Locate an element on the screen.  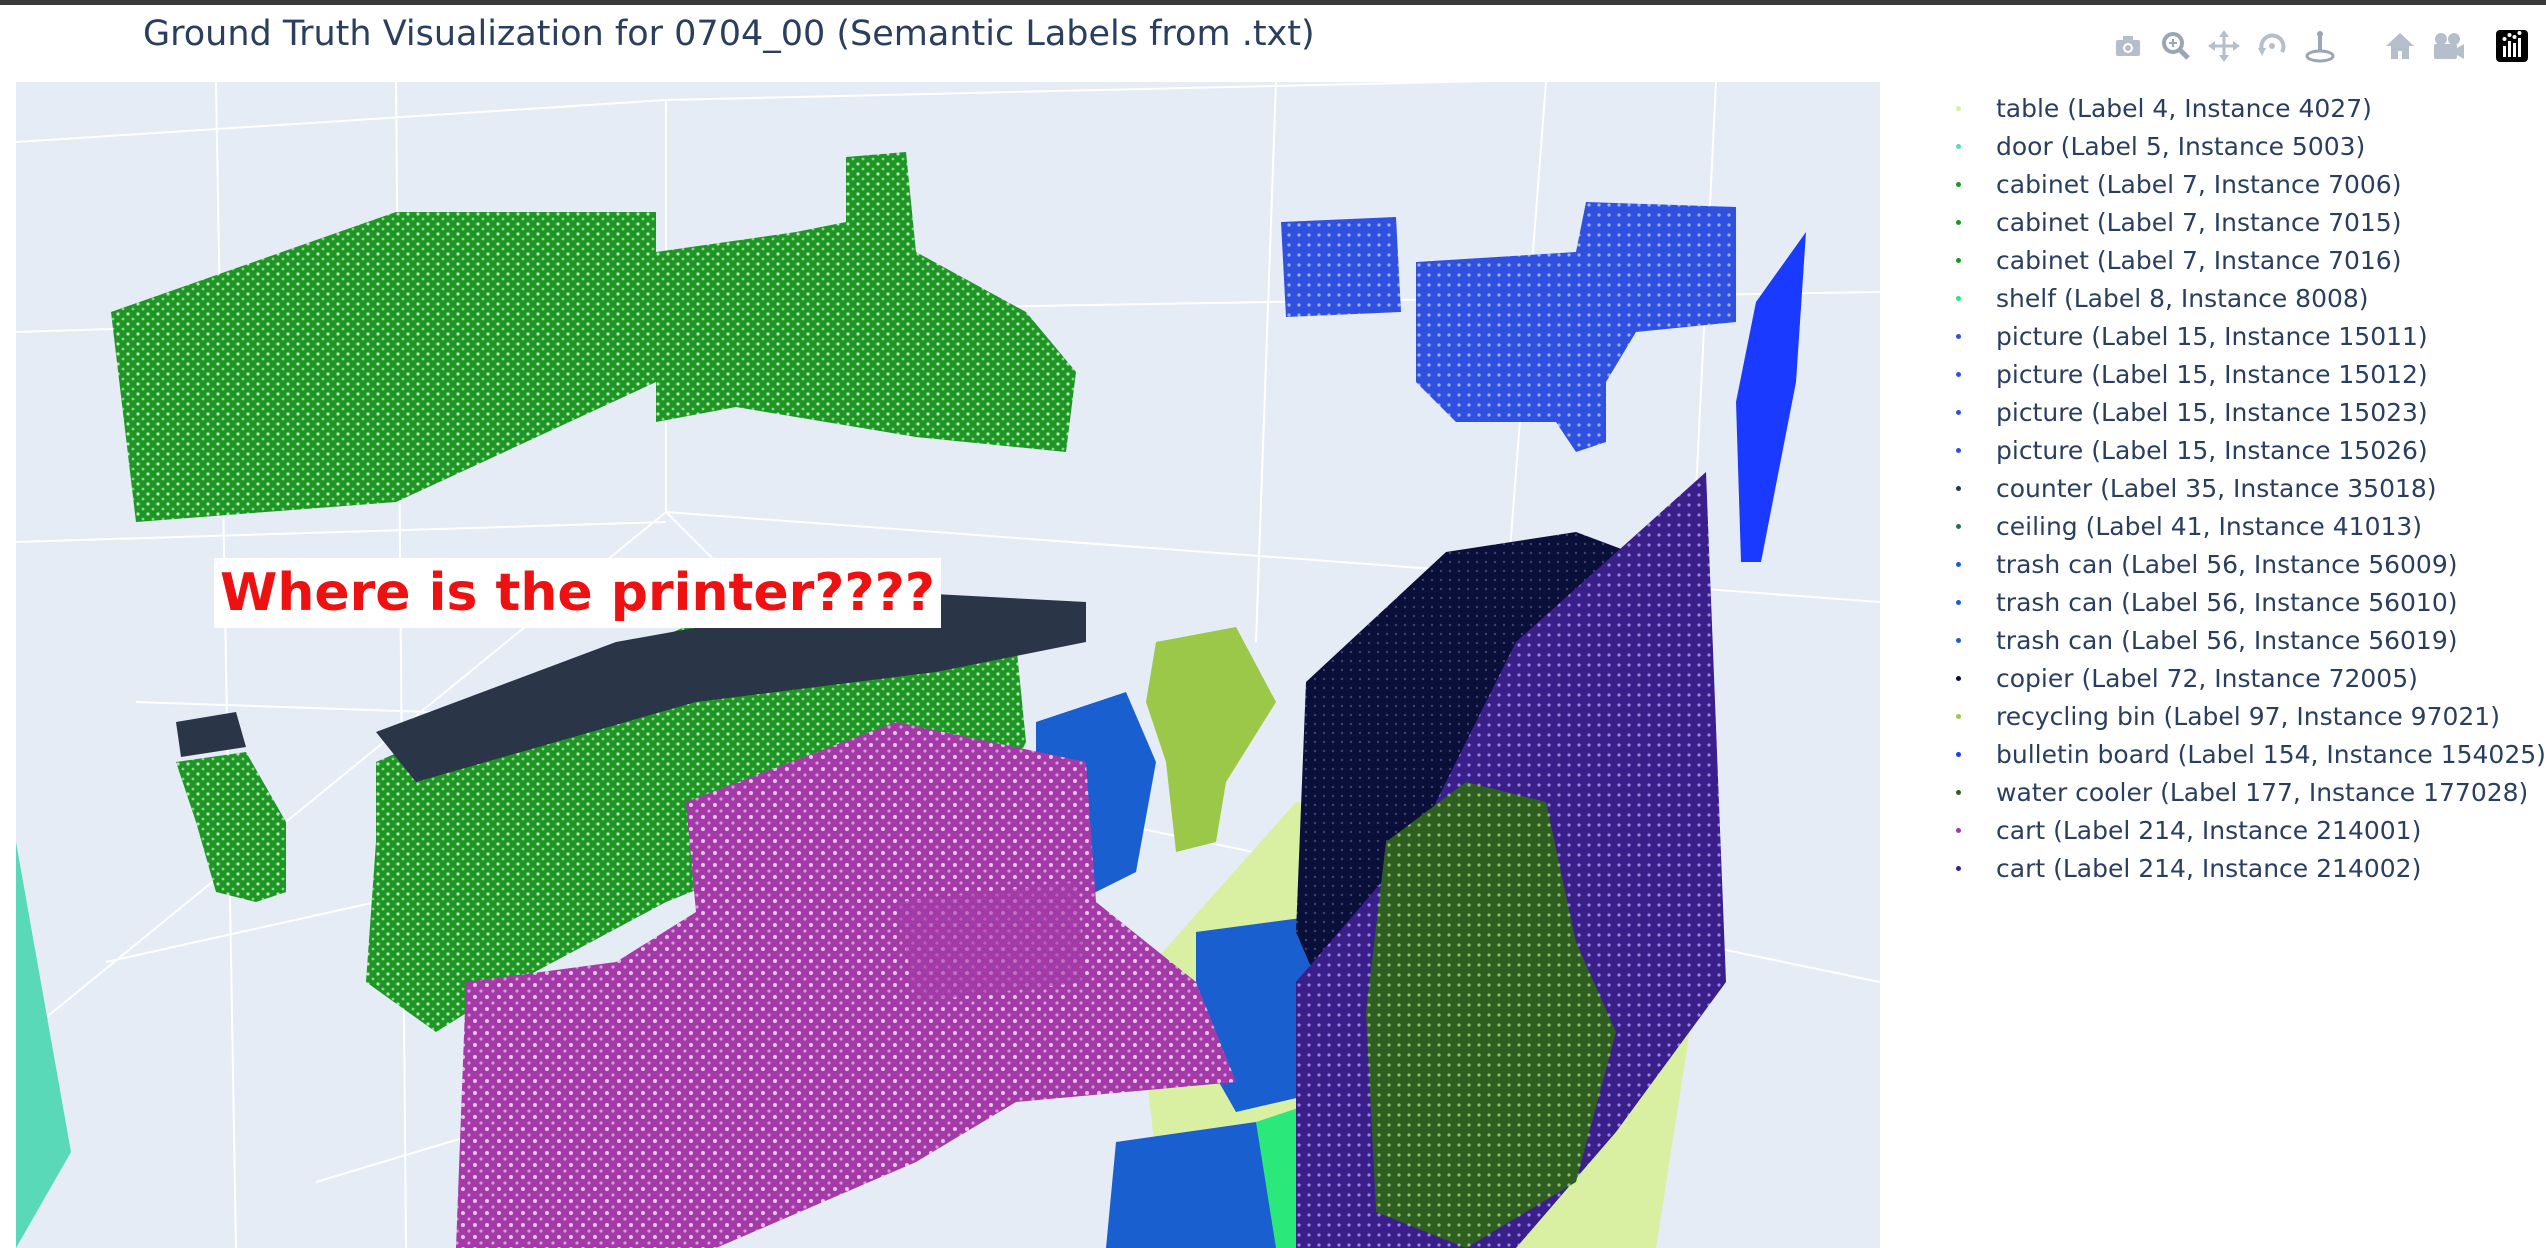
legend-item: recycling bin (Label 97, Instance 97021) is located at coordinates (2243, 717).